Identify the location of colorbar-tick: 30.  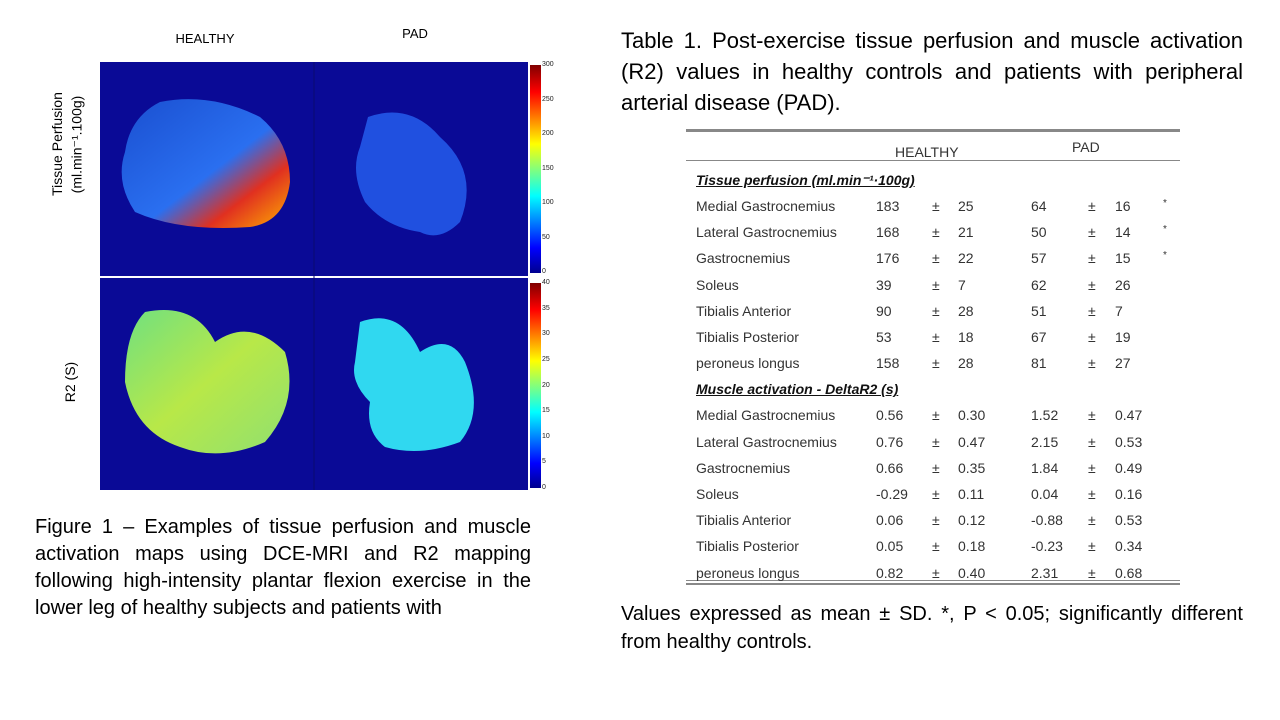
(546, 334).